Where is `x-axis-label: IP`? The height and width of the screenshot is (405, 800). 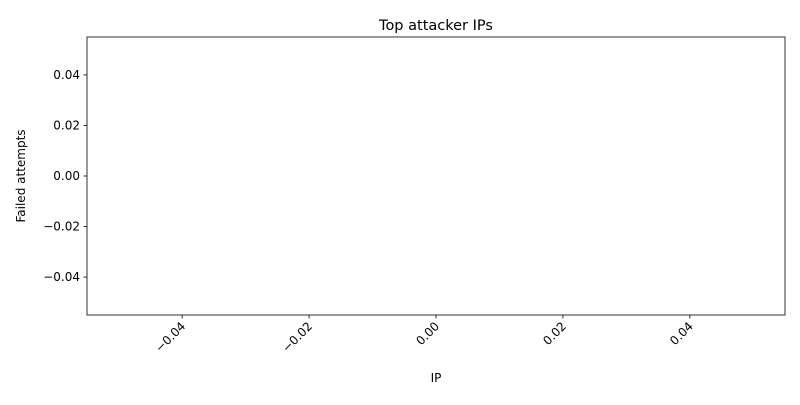 x-axis-label: IP is located at coordinates (436, 378).